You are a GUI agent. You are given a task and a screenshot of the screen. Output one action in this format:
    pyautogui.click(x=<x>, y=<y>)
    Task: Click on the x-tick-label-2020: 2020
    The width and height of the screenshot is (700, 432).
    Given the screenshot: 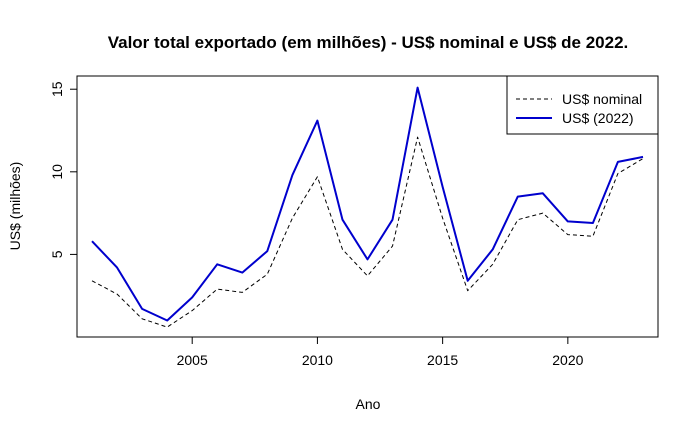 What is the action you would take?
    pyautogui.click(x=567, y=360)
    